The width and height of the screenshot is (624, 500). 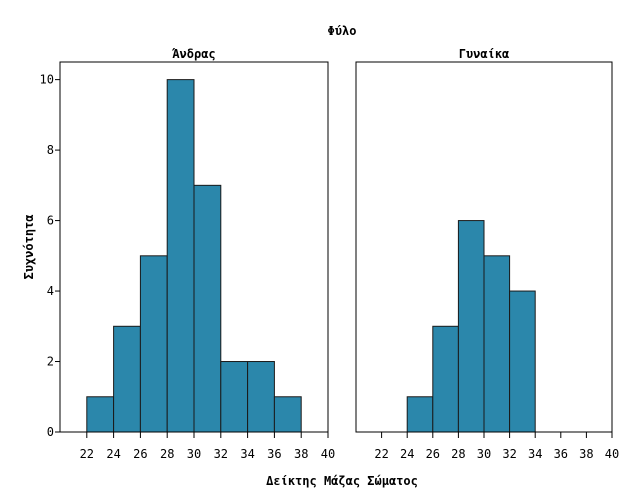 I want to click on y-tick-label: 0, so click(x=50, y=432).